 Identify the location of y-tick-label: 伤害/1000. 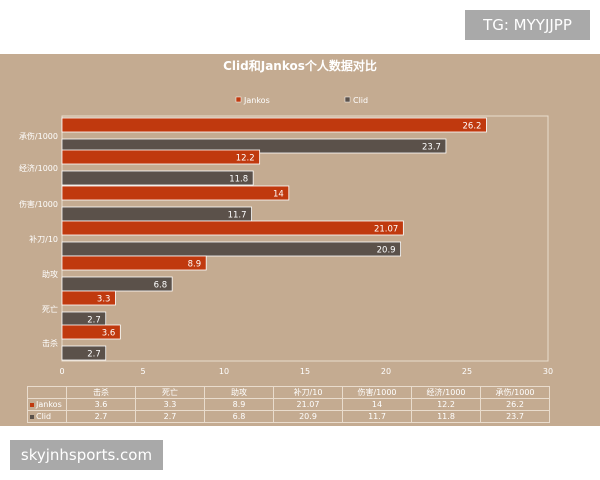
(38, 204).